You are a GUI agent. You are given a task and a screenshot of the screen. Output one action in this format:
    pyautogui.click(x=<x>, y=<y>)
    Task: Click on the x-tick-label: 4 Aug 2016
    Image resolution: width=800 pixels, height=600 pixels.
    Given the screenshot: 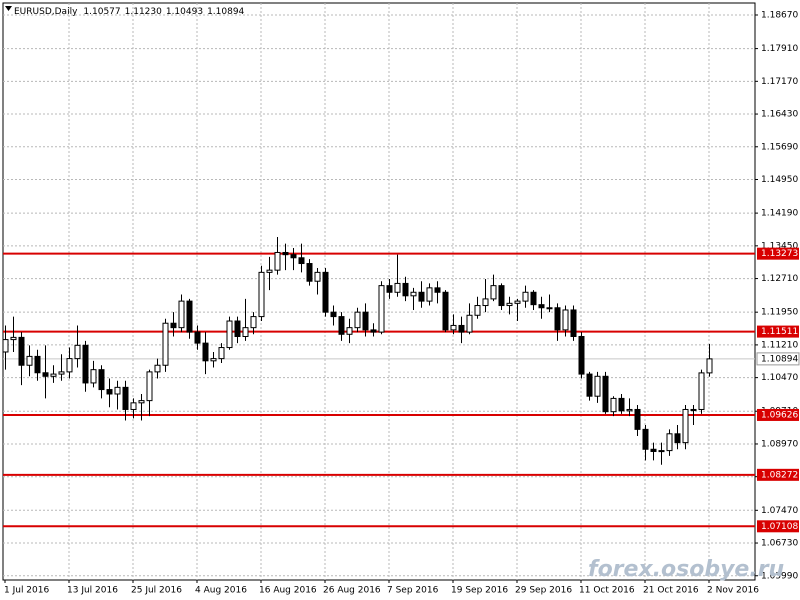 What is the action you would take?
    pyautogui.click(x=221, y=591)
    